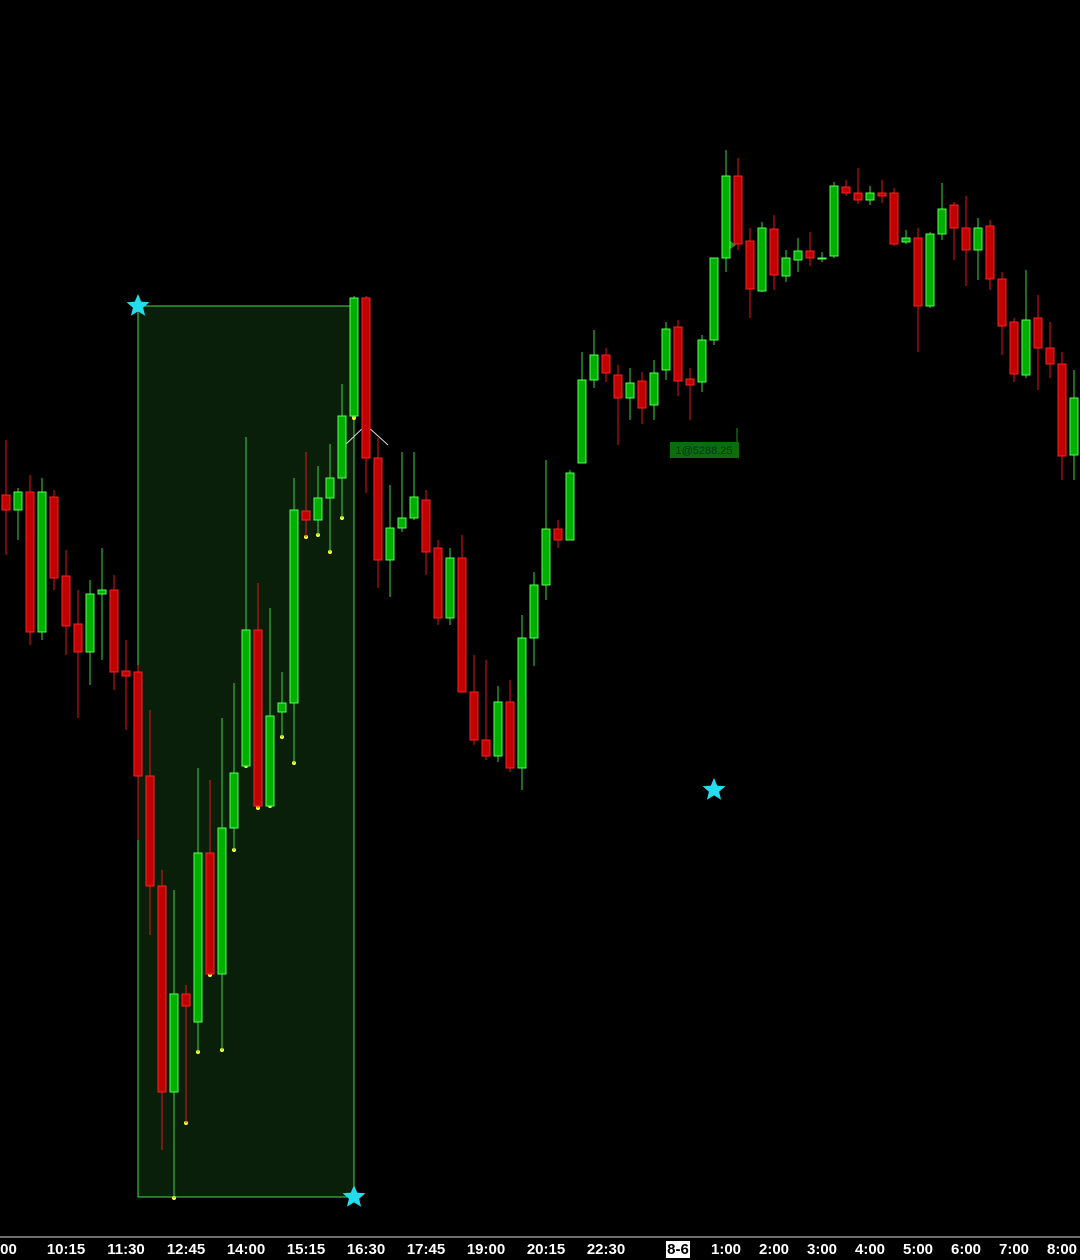  I want to click on x-tick-label: 15:15, so click(306, 1249).